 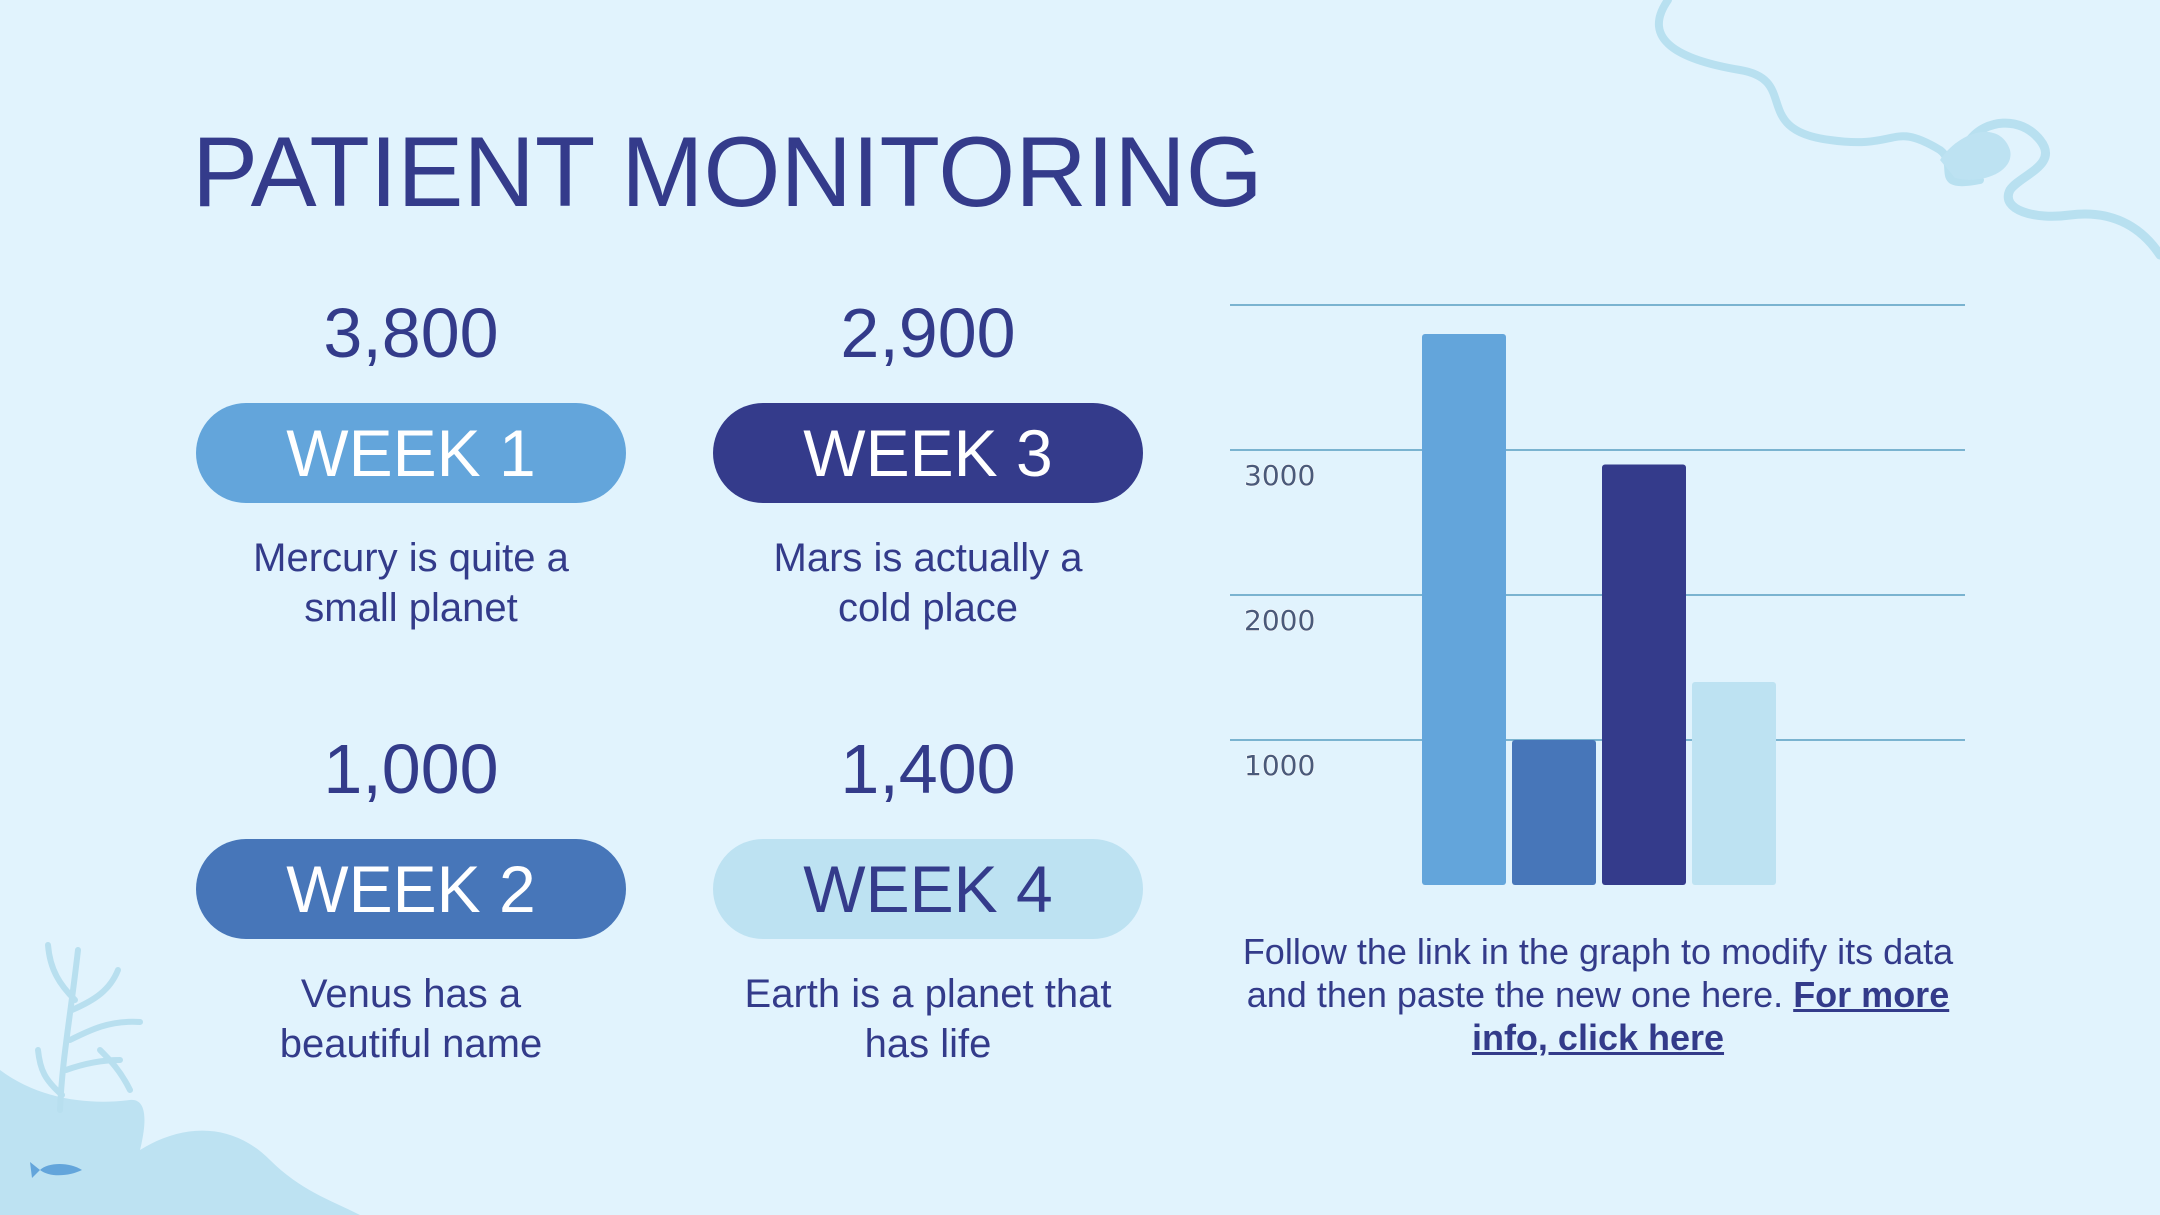 I want to click on y-tick-label: 1000, so click(x=1279, y=765).